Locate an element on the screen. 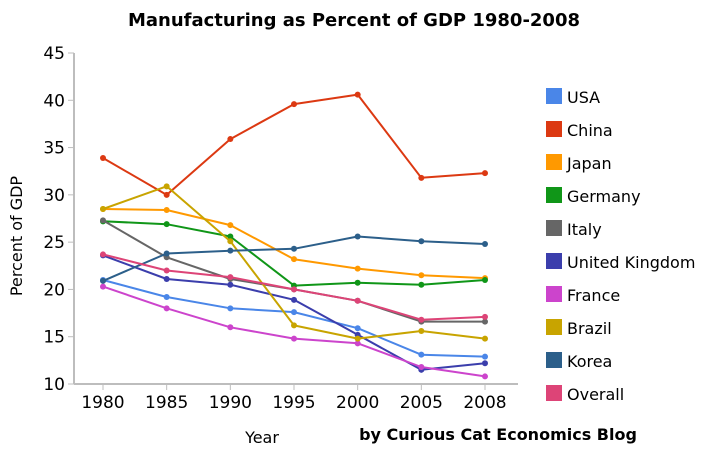  x-tick-label: 1990 is located at coordinates (230, 403).